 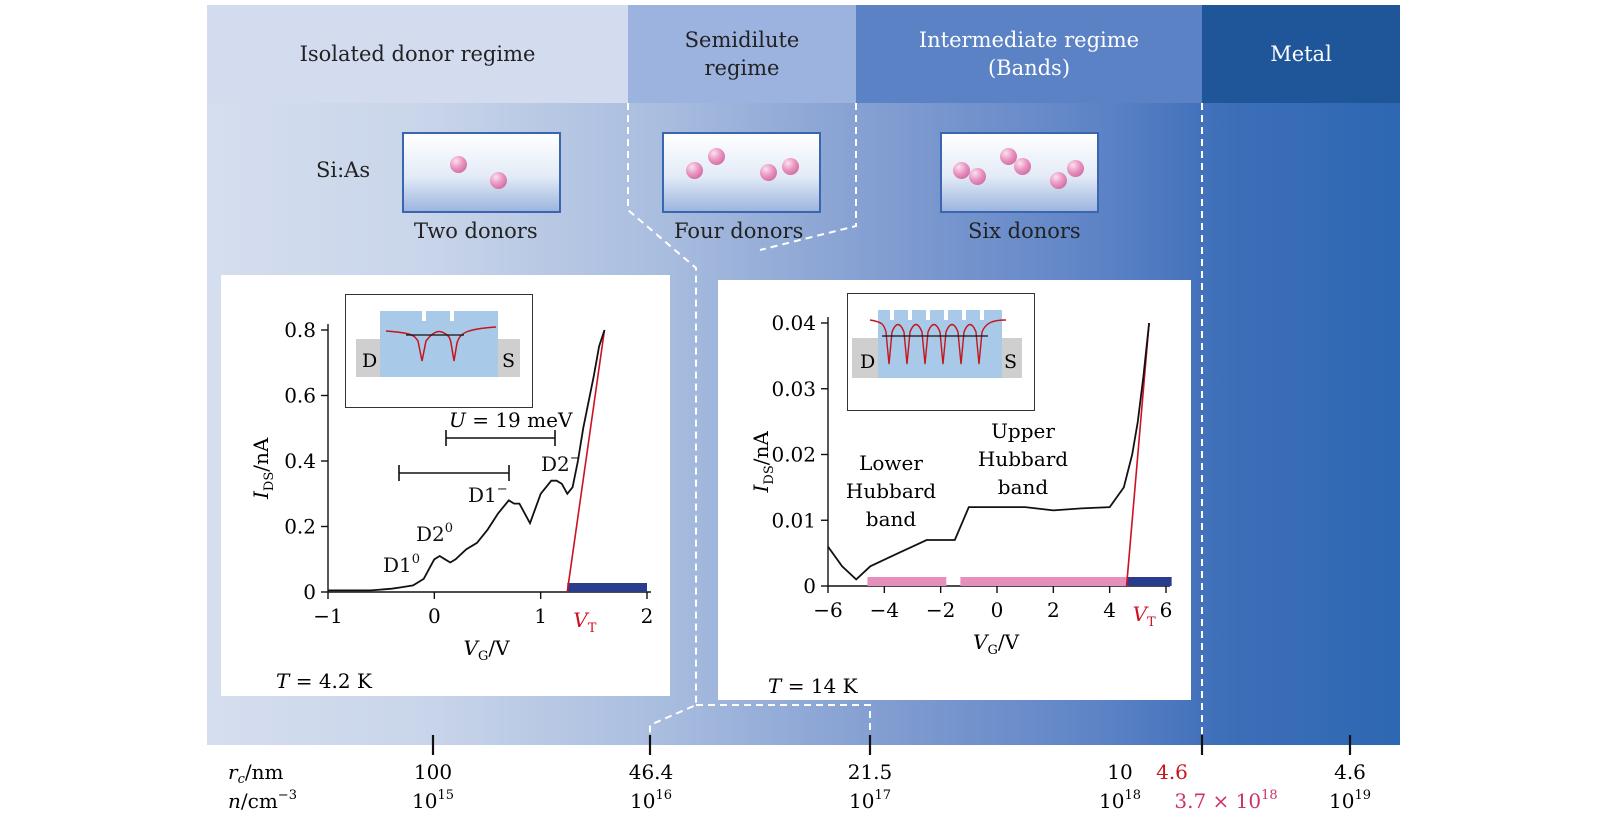 I want to click on x-tick-label: 0, so click(x=434, y=616).